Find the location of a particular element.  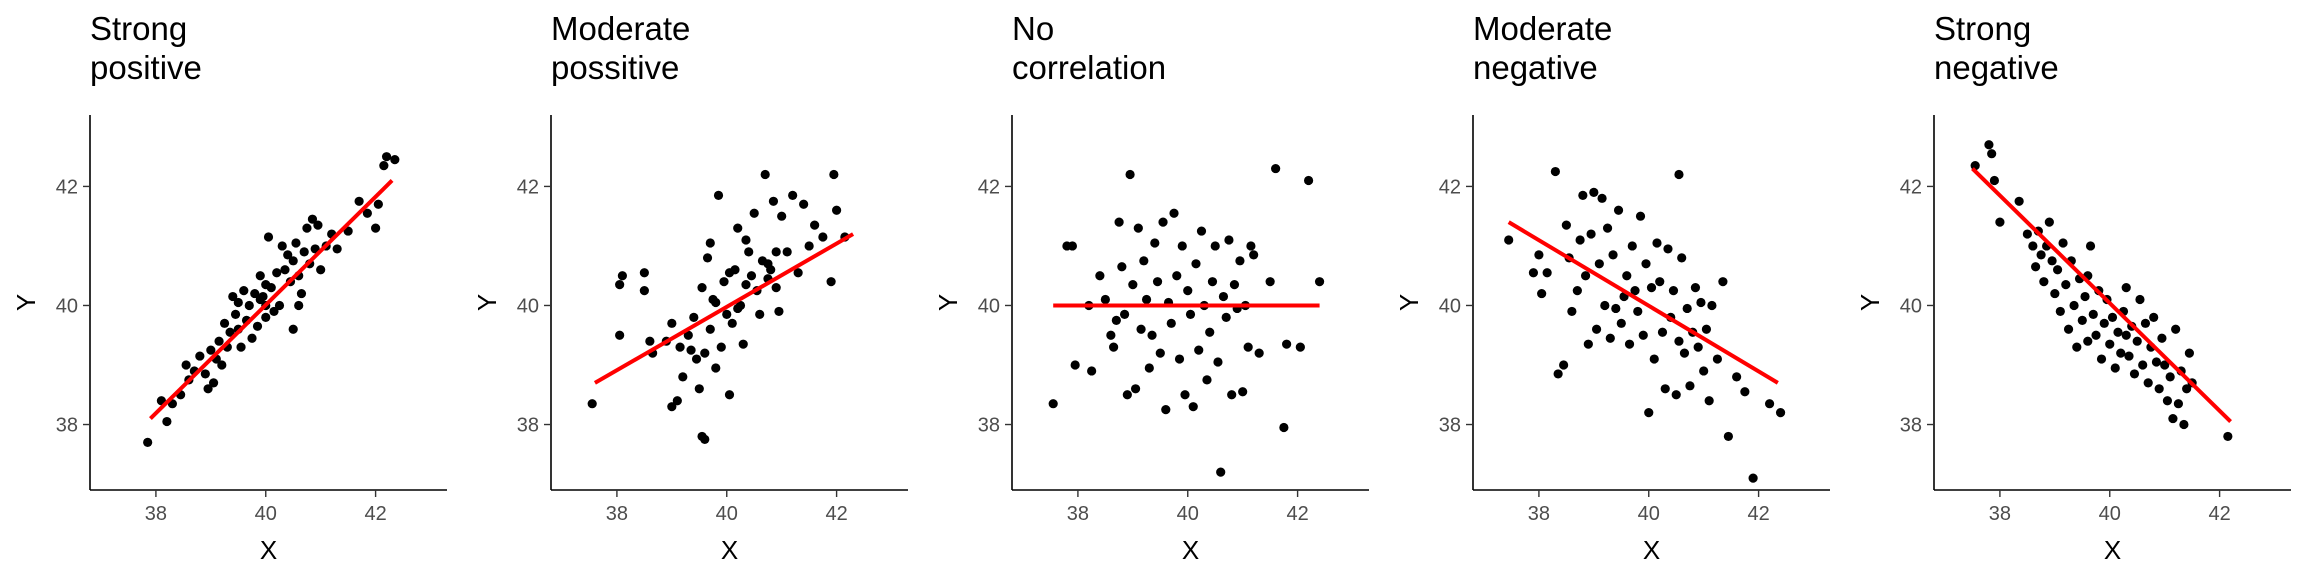

panel-title: Moderate is located at coordinates (1542, 28).